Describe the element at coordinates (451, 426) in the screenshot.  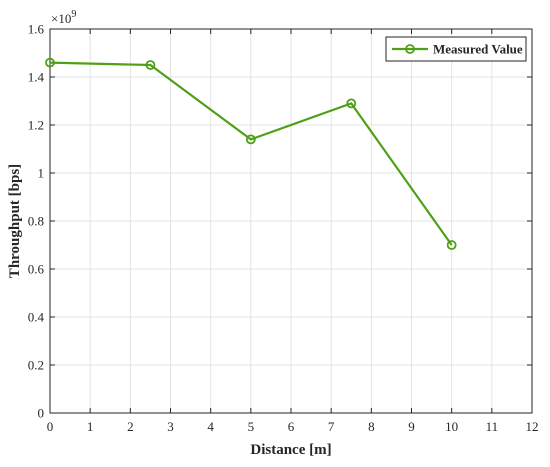
I see `x-tick-label: 10` at that location.